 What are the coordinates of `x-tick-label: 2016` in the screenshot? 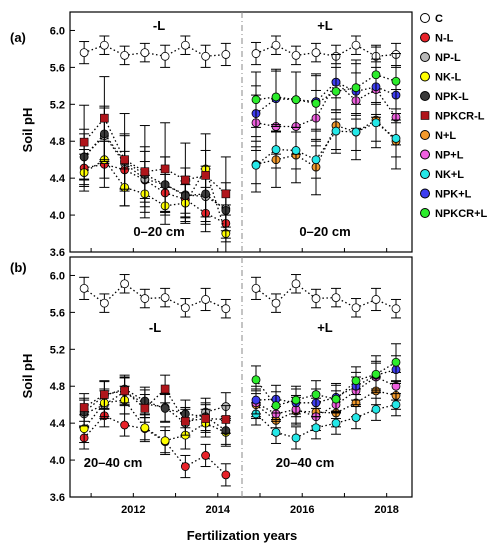 It's located at (302, 510).